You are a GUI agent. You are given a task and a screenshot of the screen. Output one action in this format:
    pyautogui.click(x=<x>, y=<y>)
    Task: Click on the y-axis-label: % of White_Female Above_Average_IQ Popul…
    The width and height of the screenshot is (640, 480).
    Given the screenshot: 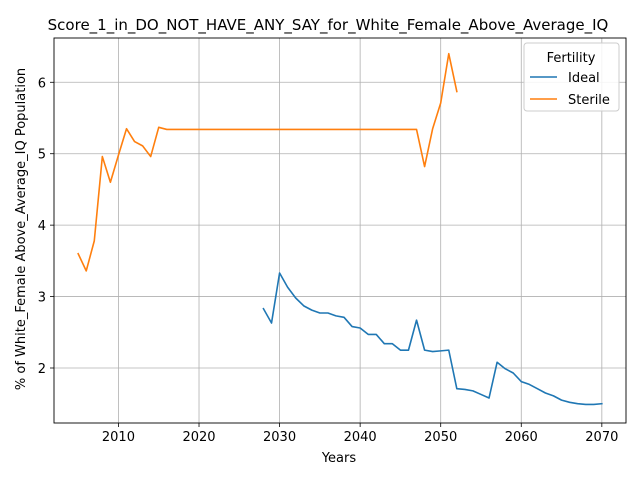 What is the action you would take?
    pyautogui.click(x=21, y=229)
    